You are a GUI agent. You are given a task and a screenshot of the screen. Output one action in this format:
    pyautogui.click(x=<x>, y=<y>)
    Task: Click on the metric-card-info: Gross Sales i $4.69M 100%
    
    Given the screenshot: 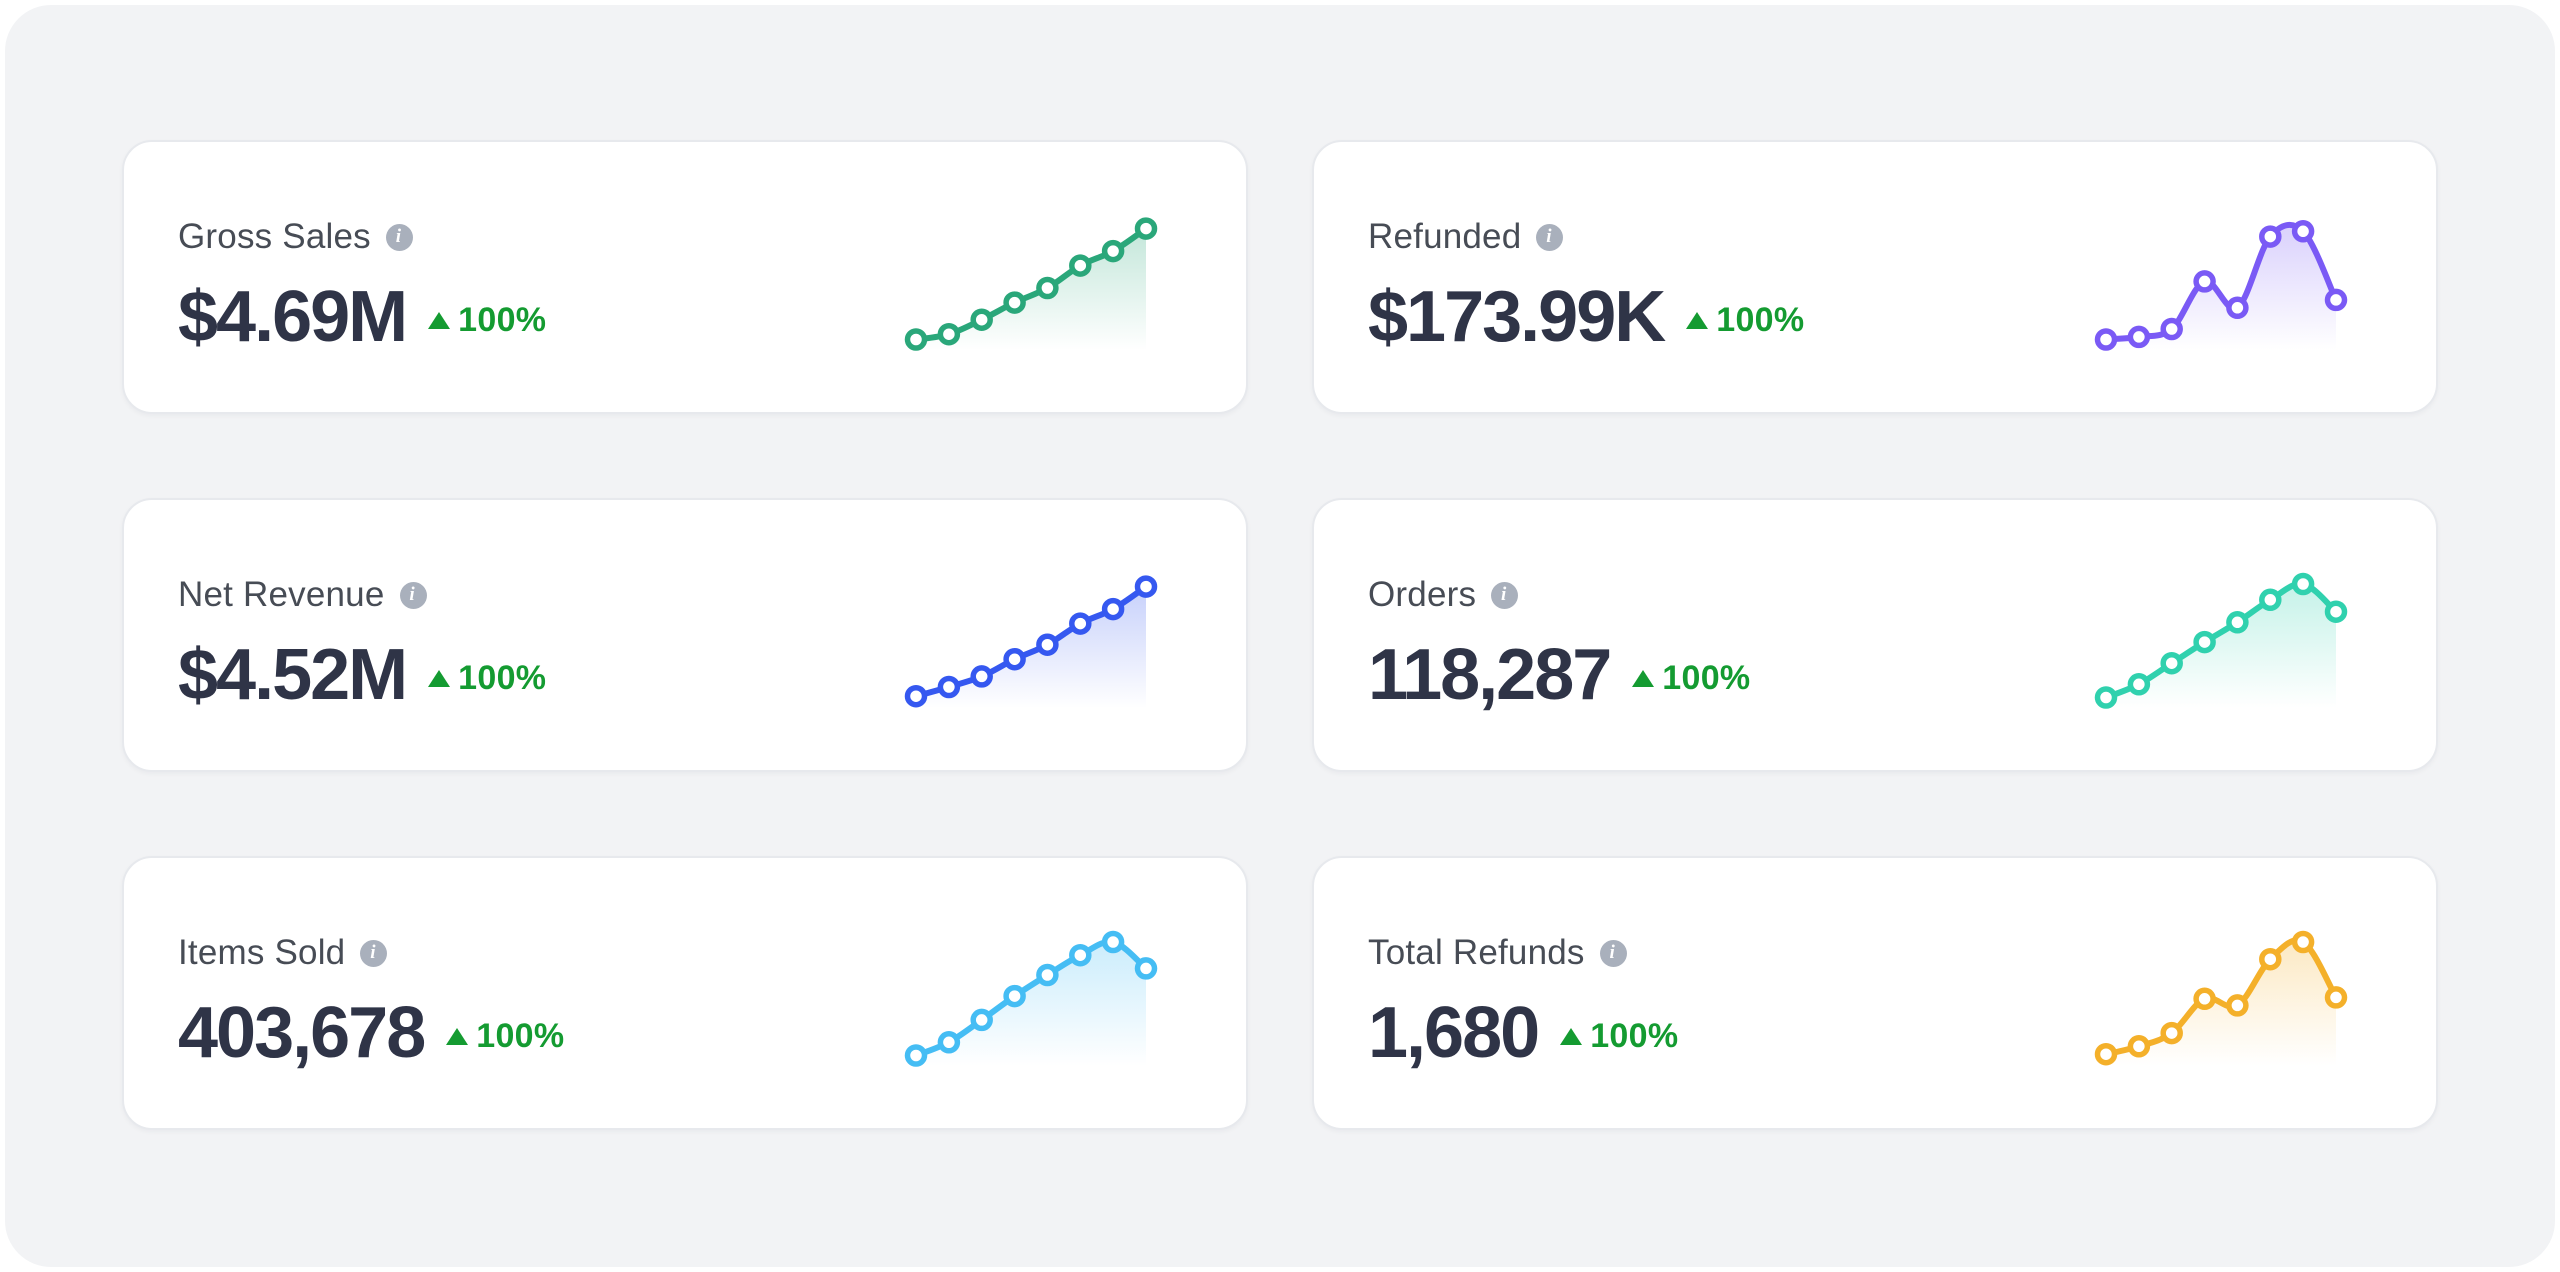 What is the action you would take?
    pyautogui.click(x=362, y=287)
    